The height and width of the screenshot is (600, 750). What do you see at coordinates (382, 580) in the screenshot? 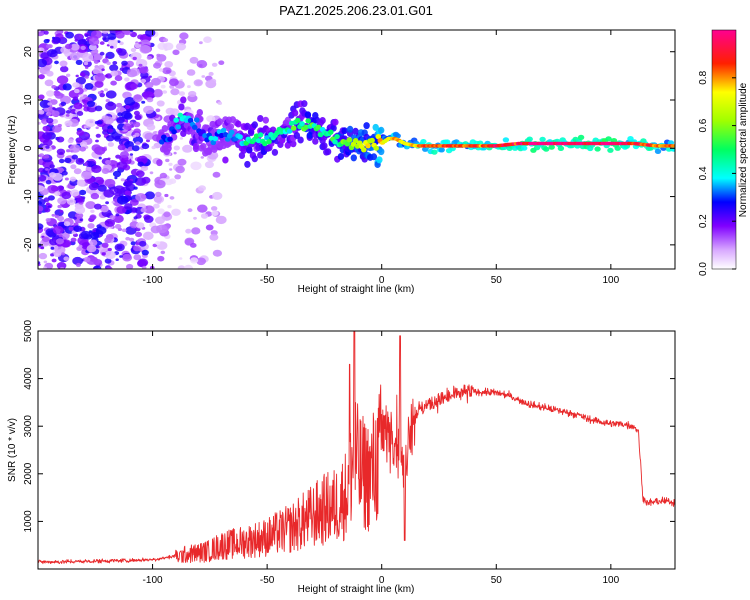
I see `snr-x-tick-label: 0` at bounding box center [382, 580].